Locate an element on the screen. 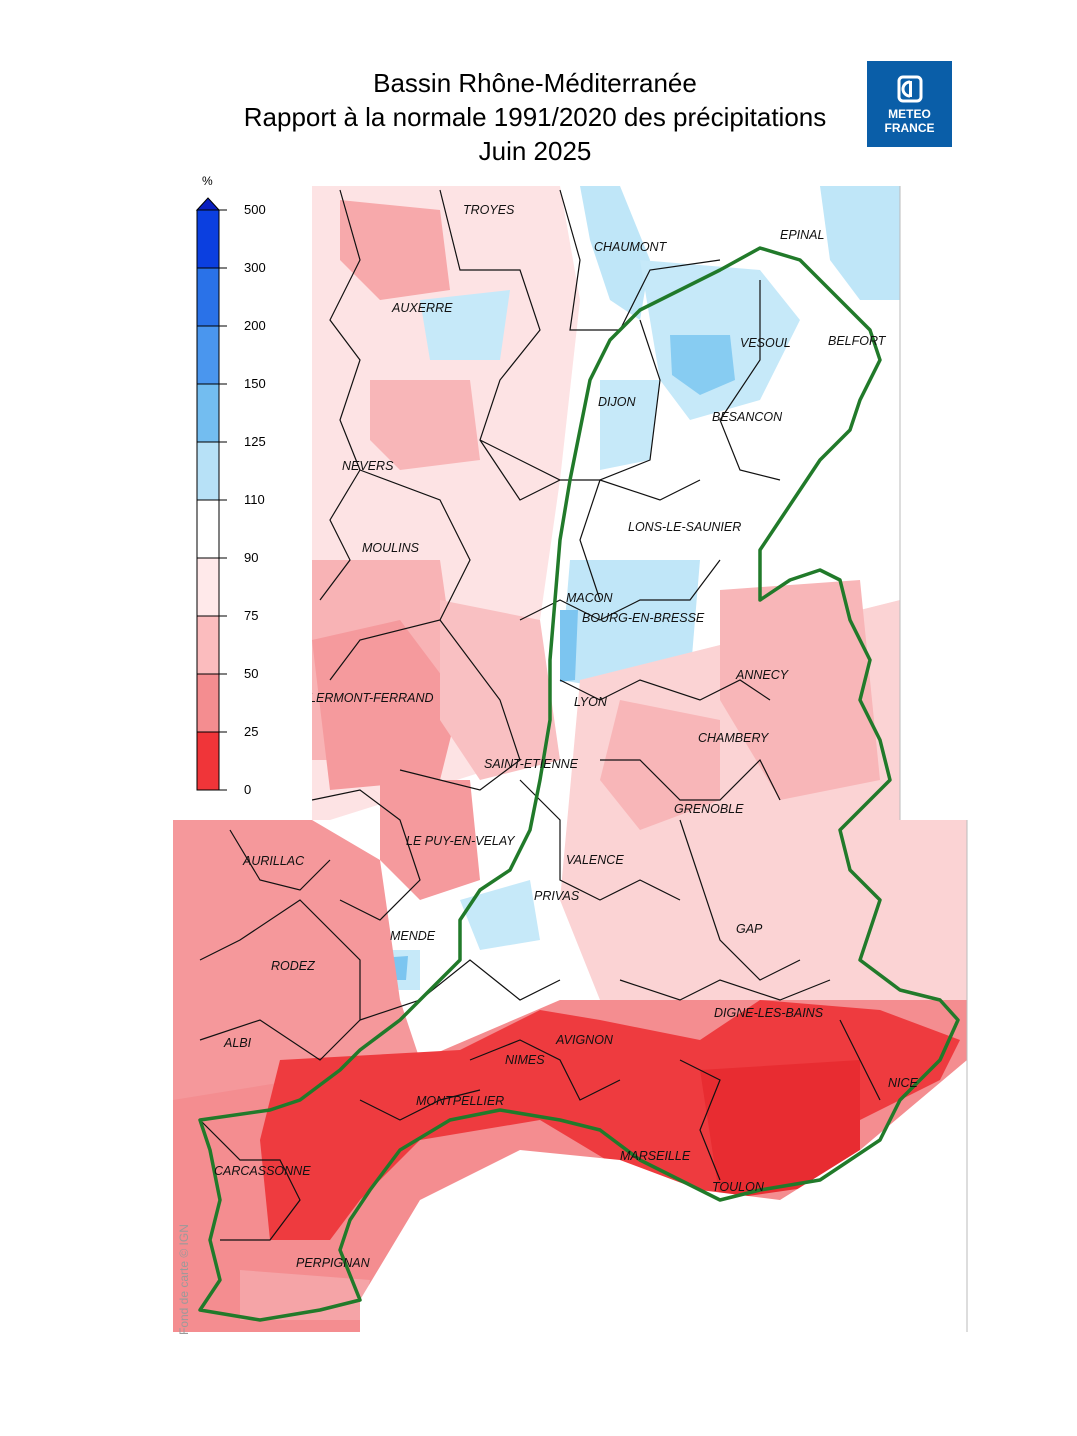  title-line-3: Juin 2025 is located at coordinates (535, 151).